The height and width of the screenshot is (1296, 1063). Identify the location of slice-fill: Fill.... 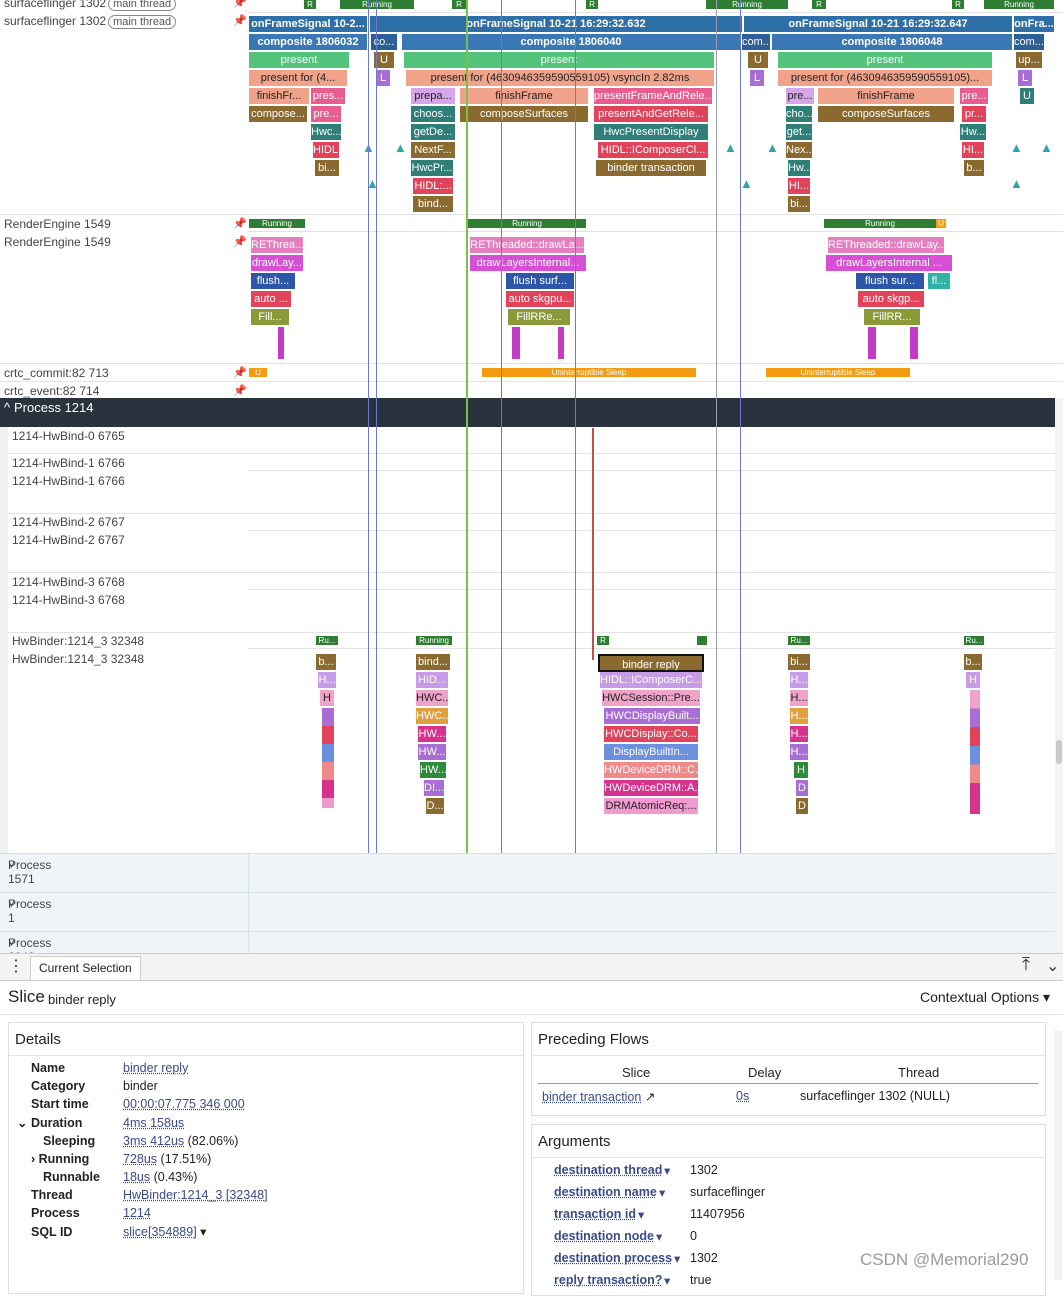
(270, 317).